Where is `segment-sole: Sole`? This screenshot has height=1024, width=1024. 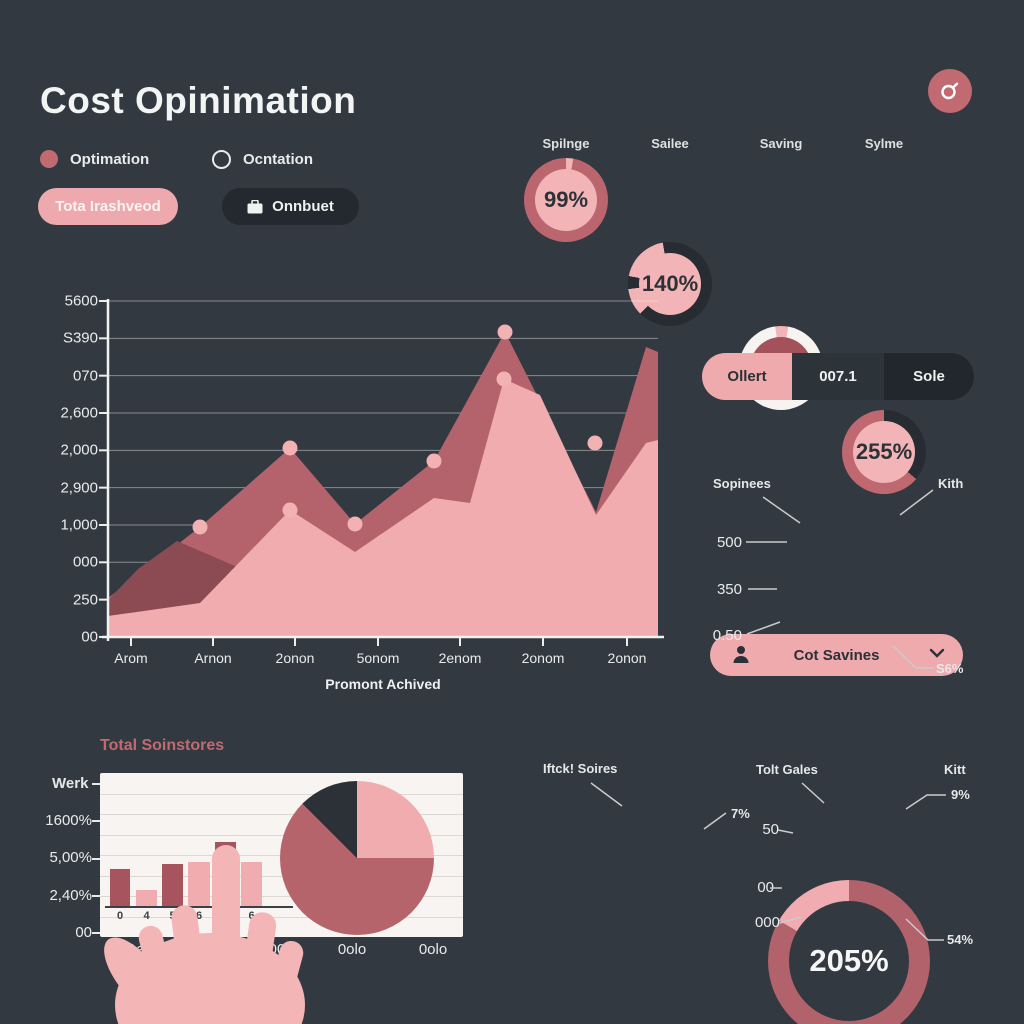
segment-sole: Sole is located at coordinates (929, 376).